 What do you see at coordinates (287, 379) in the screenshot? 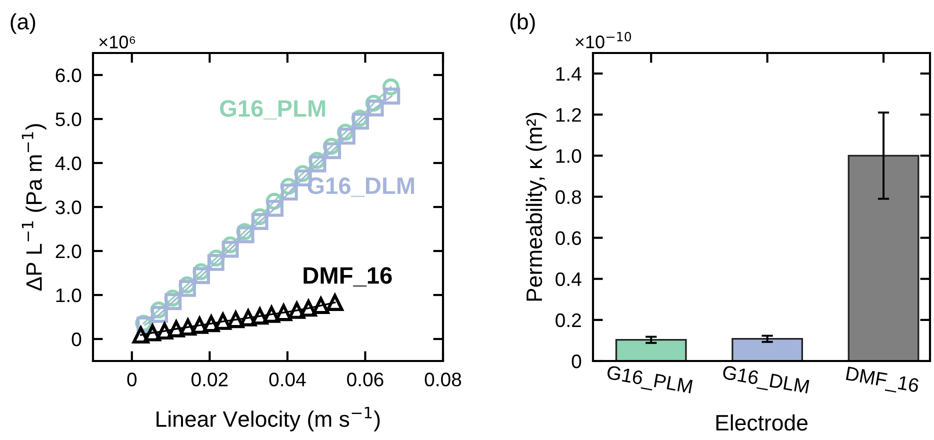
I see `x-tick-label: 0.04` at bounding box center [287, 379].